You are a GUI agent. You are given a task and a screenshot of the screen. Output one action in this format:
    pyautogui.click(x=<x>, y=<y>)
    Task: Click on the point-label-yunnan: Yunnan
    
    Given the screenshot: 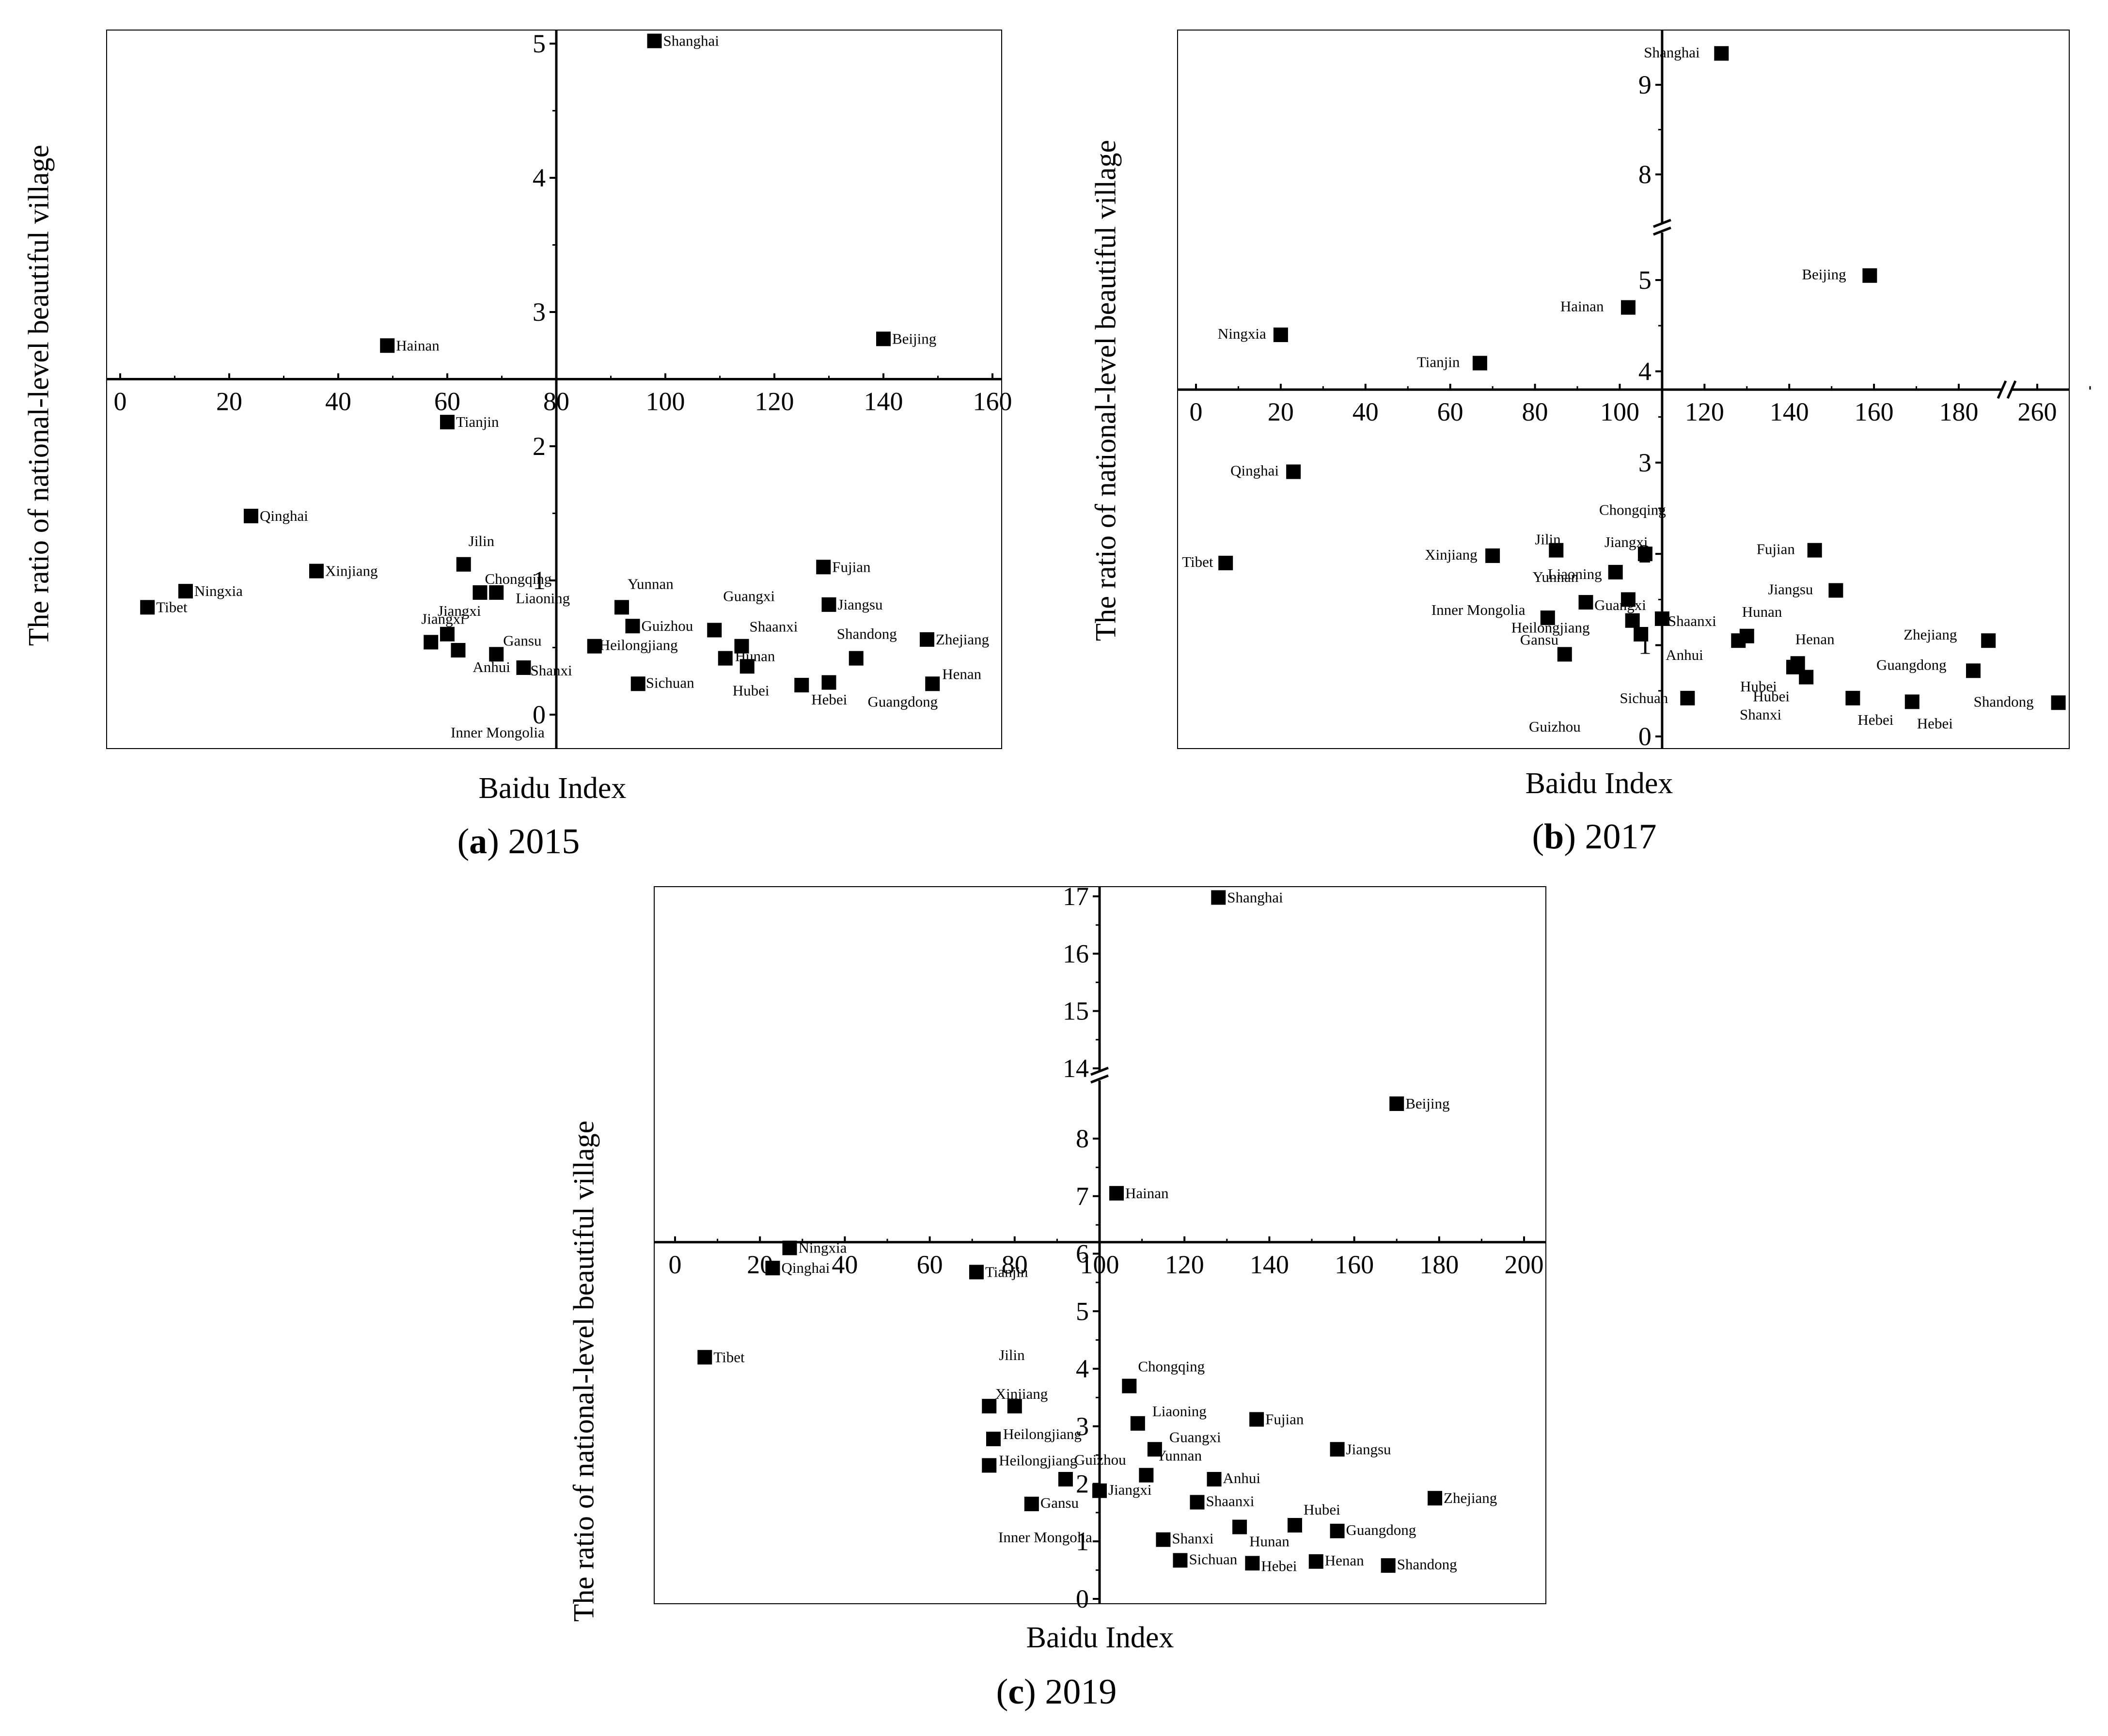 What is the action you would take?
    pyautogui.click(x=1555, y=576)
    